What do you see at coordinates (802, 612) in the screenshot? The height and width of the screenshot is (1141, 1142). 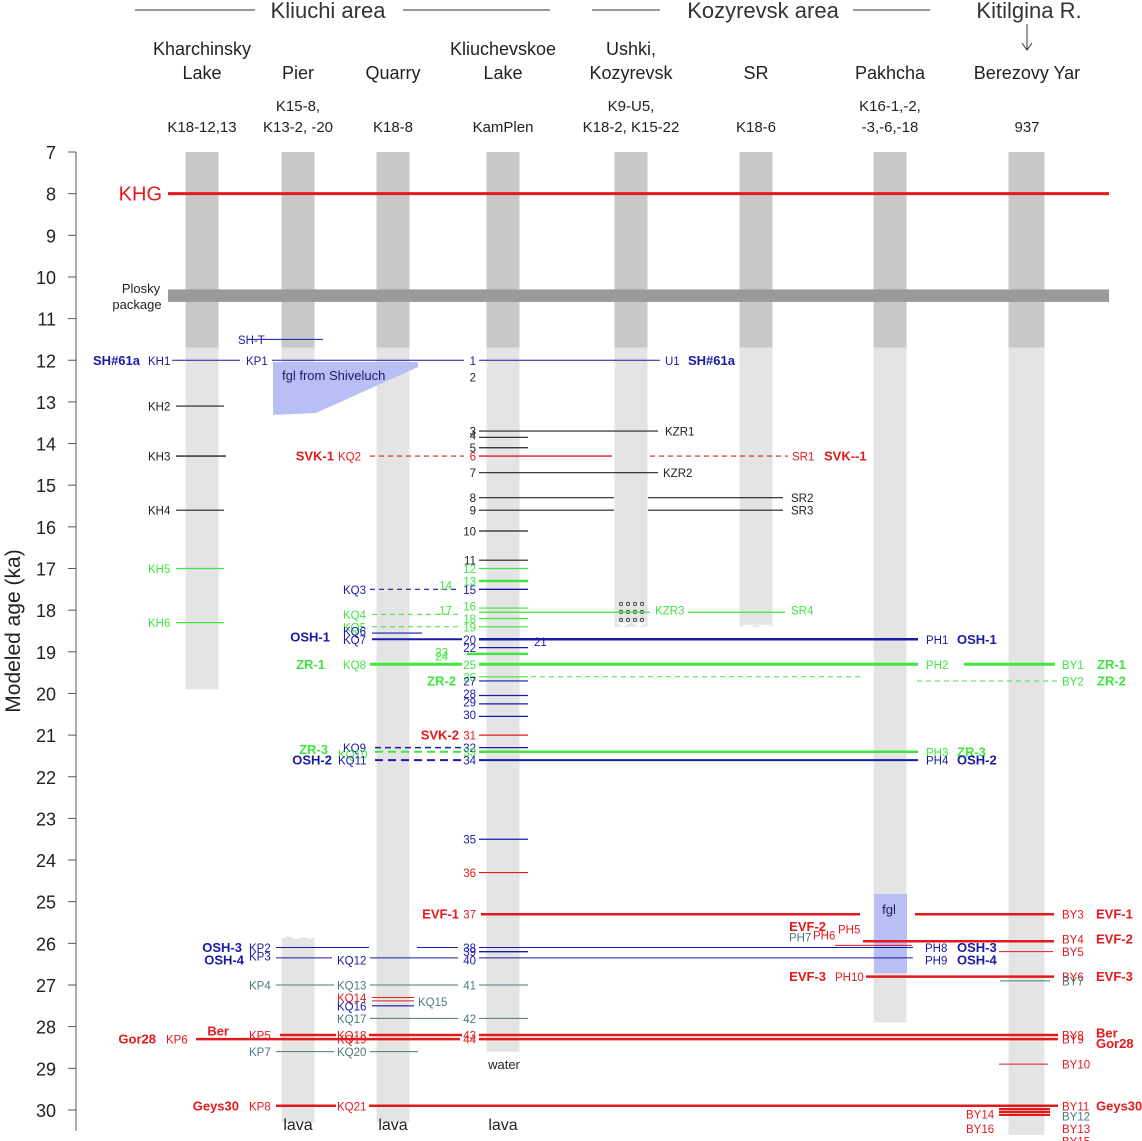 I see `marker-label-sr4: SR4` at bounding box center [802, 612].